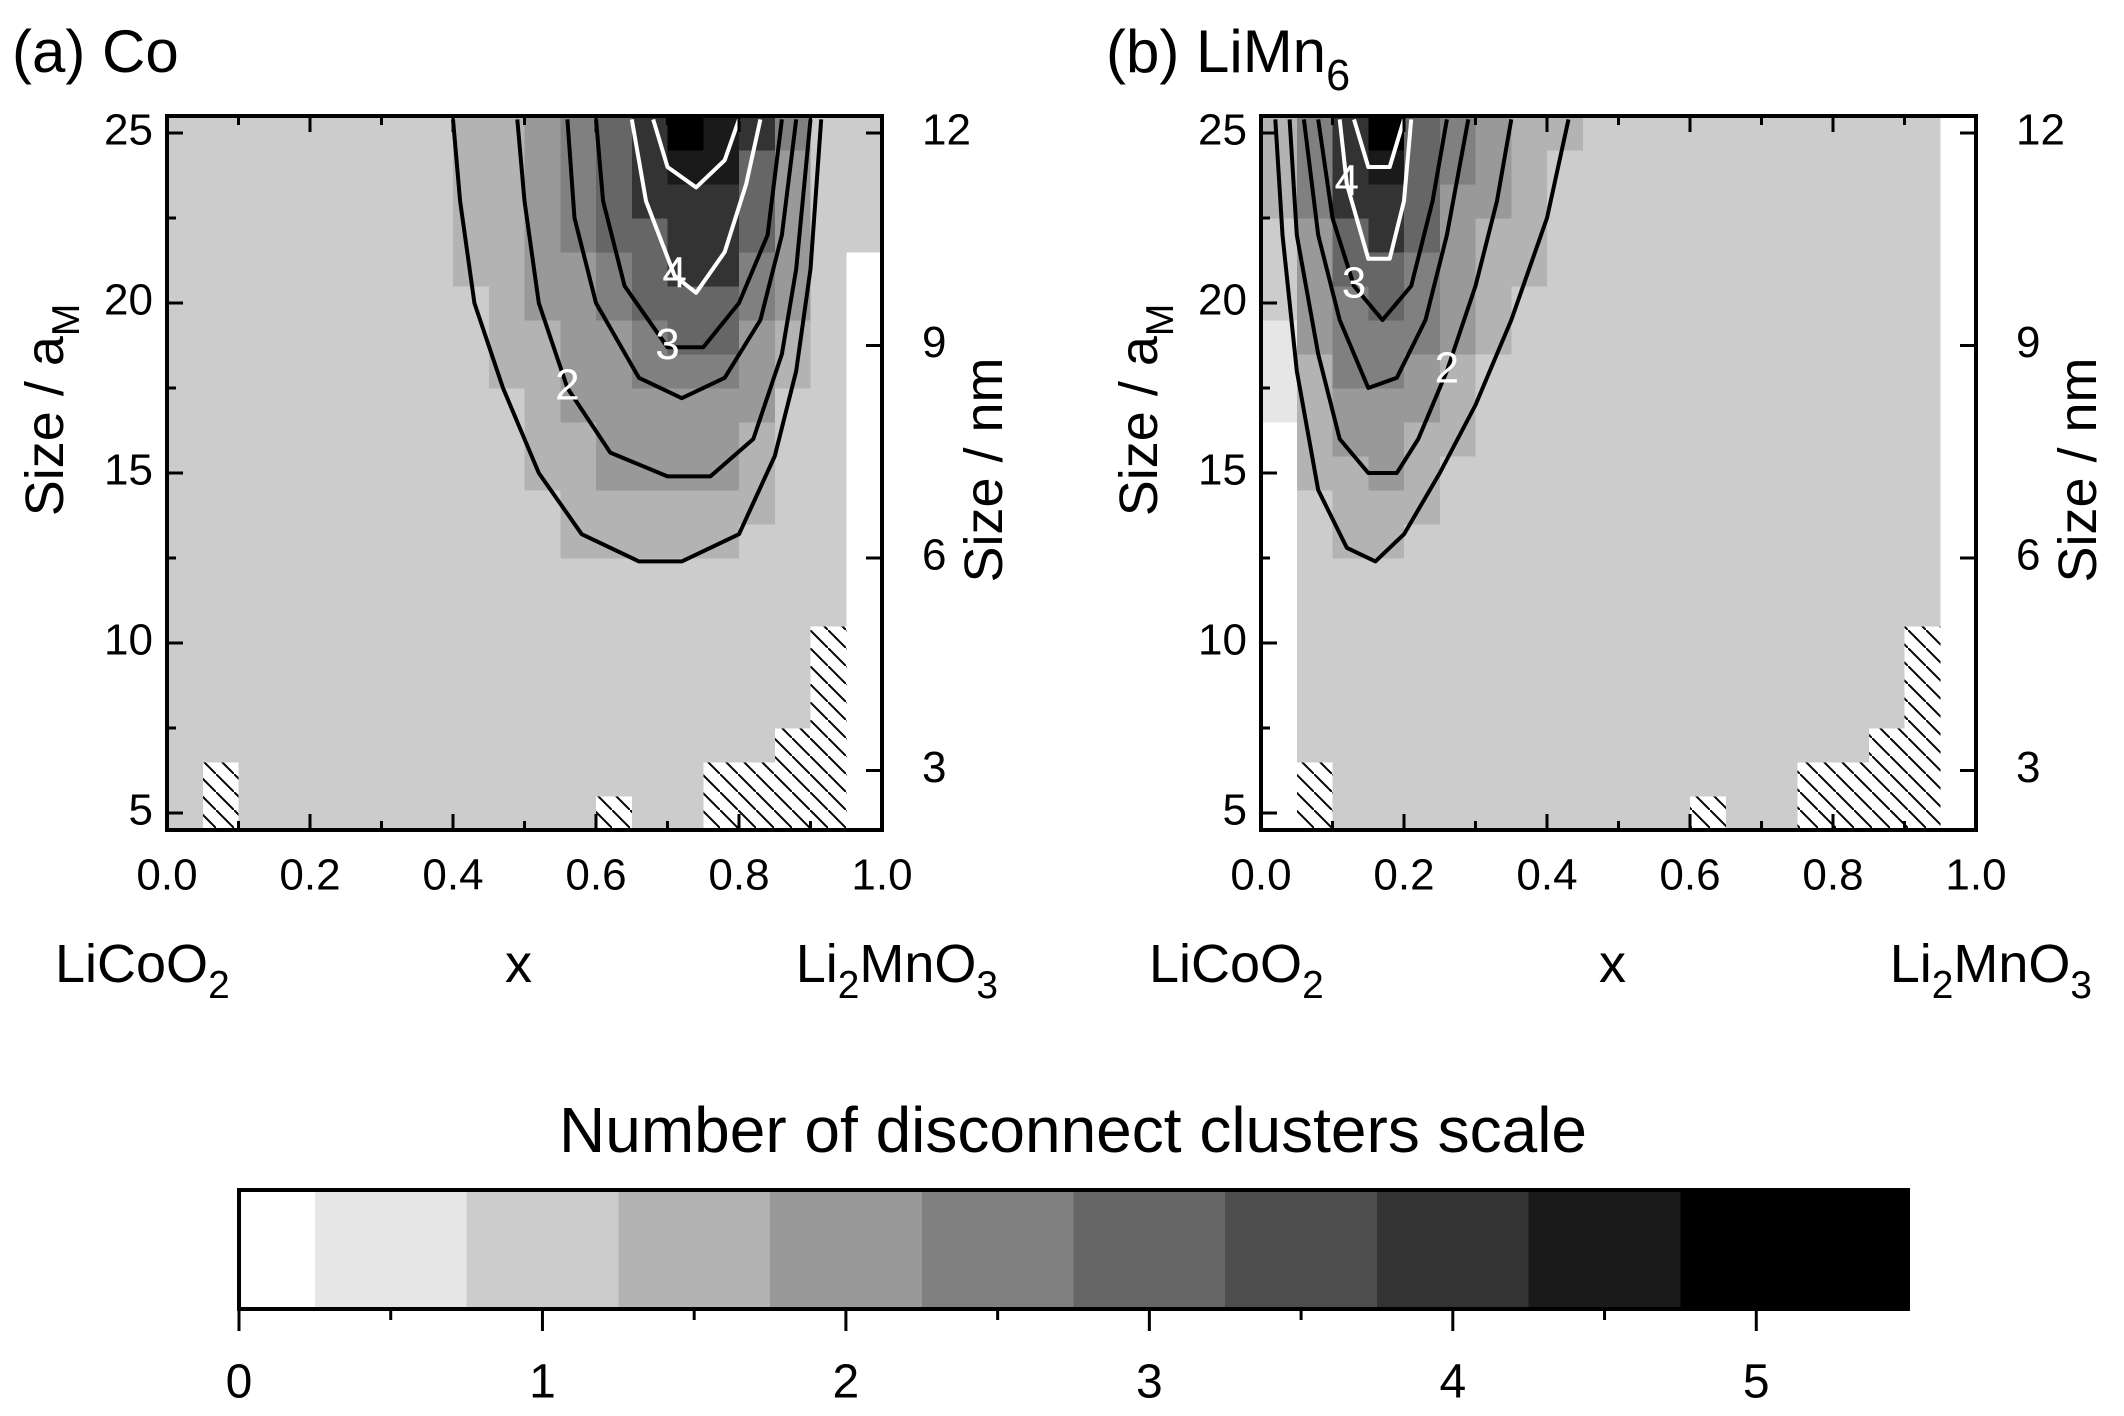  Describe the element at coordinates (1149, 1249) in the screenshot. I see `colorbar-band` at that location.